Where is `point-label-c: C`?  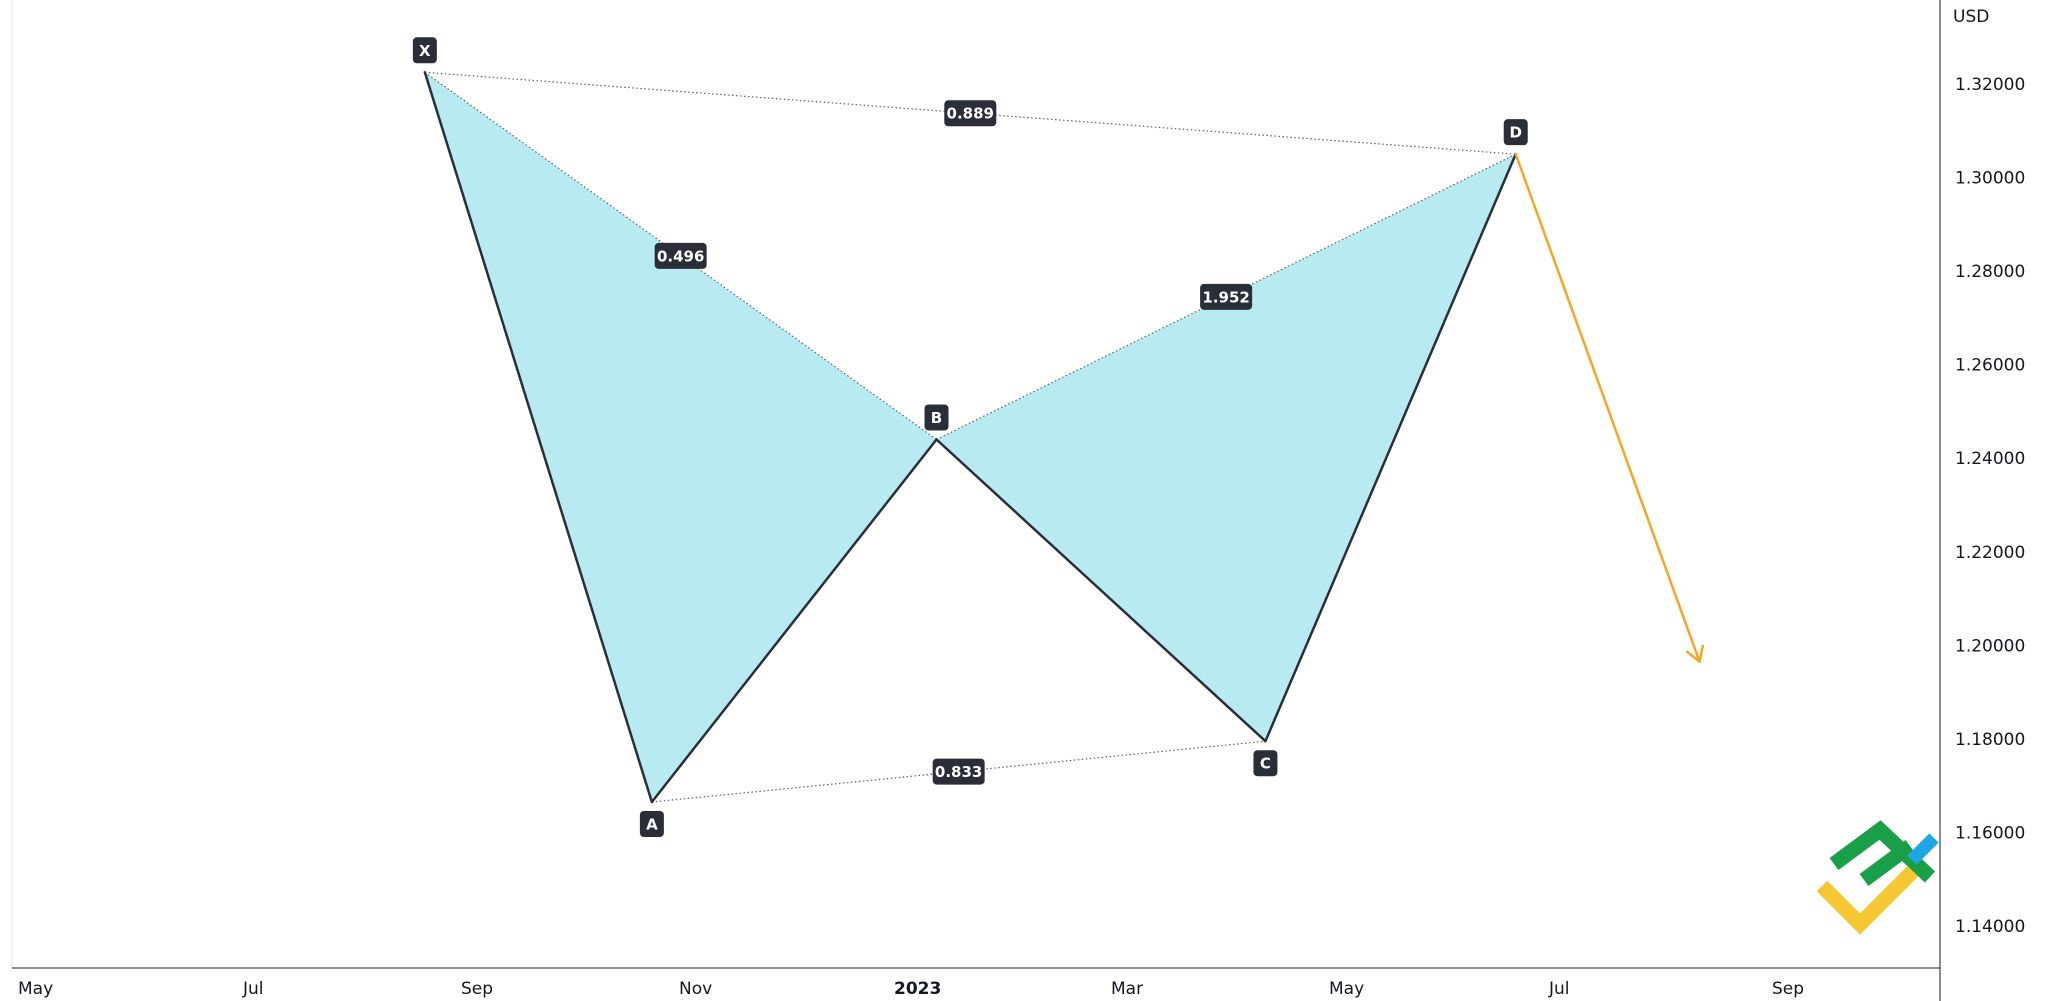 point-label-c: C is located at coordinates (1265, 763).